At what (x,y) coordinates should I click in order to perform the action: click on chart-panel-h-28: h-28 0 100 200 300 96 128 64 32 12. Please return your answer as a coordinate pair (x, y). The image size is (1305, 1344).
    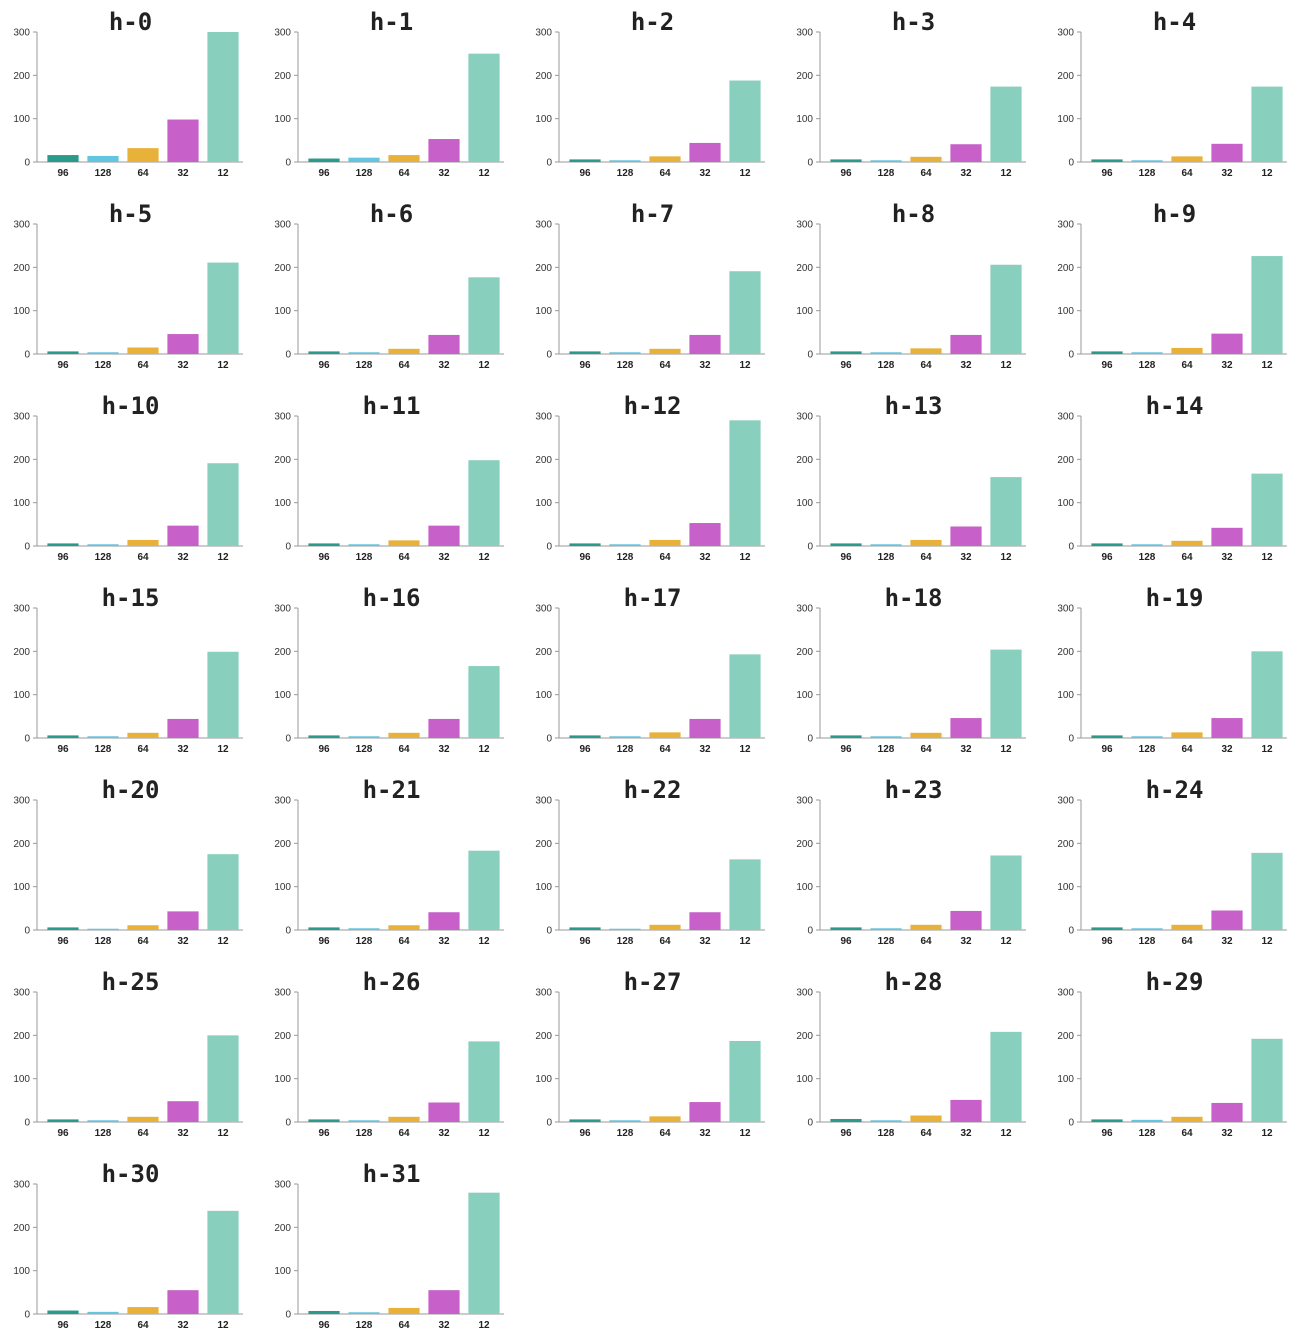
    Looking at the image, I should click on (913, 1056).